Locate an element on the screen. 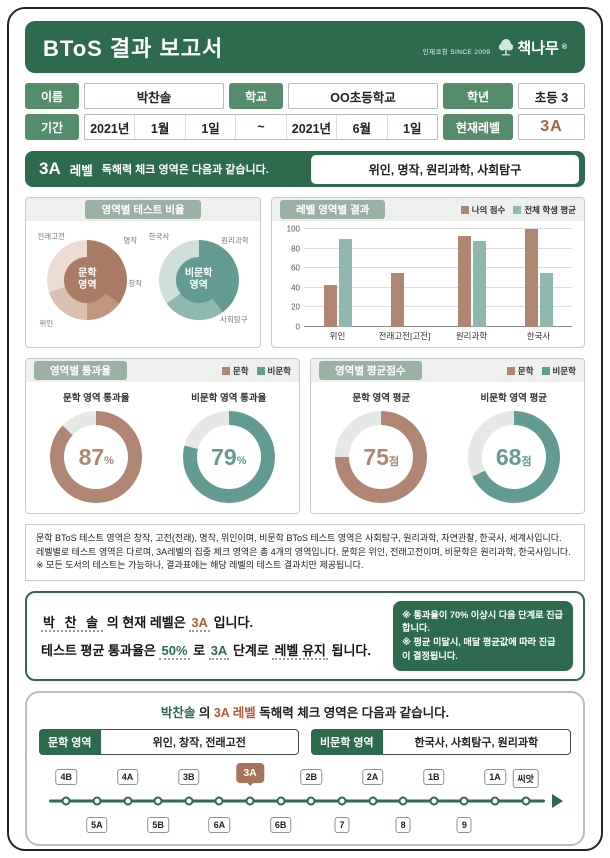 This screenshot has height=858, width=610. pass-rate-legend: 문학 비문학 is located at coordinates (256, 371).